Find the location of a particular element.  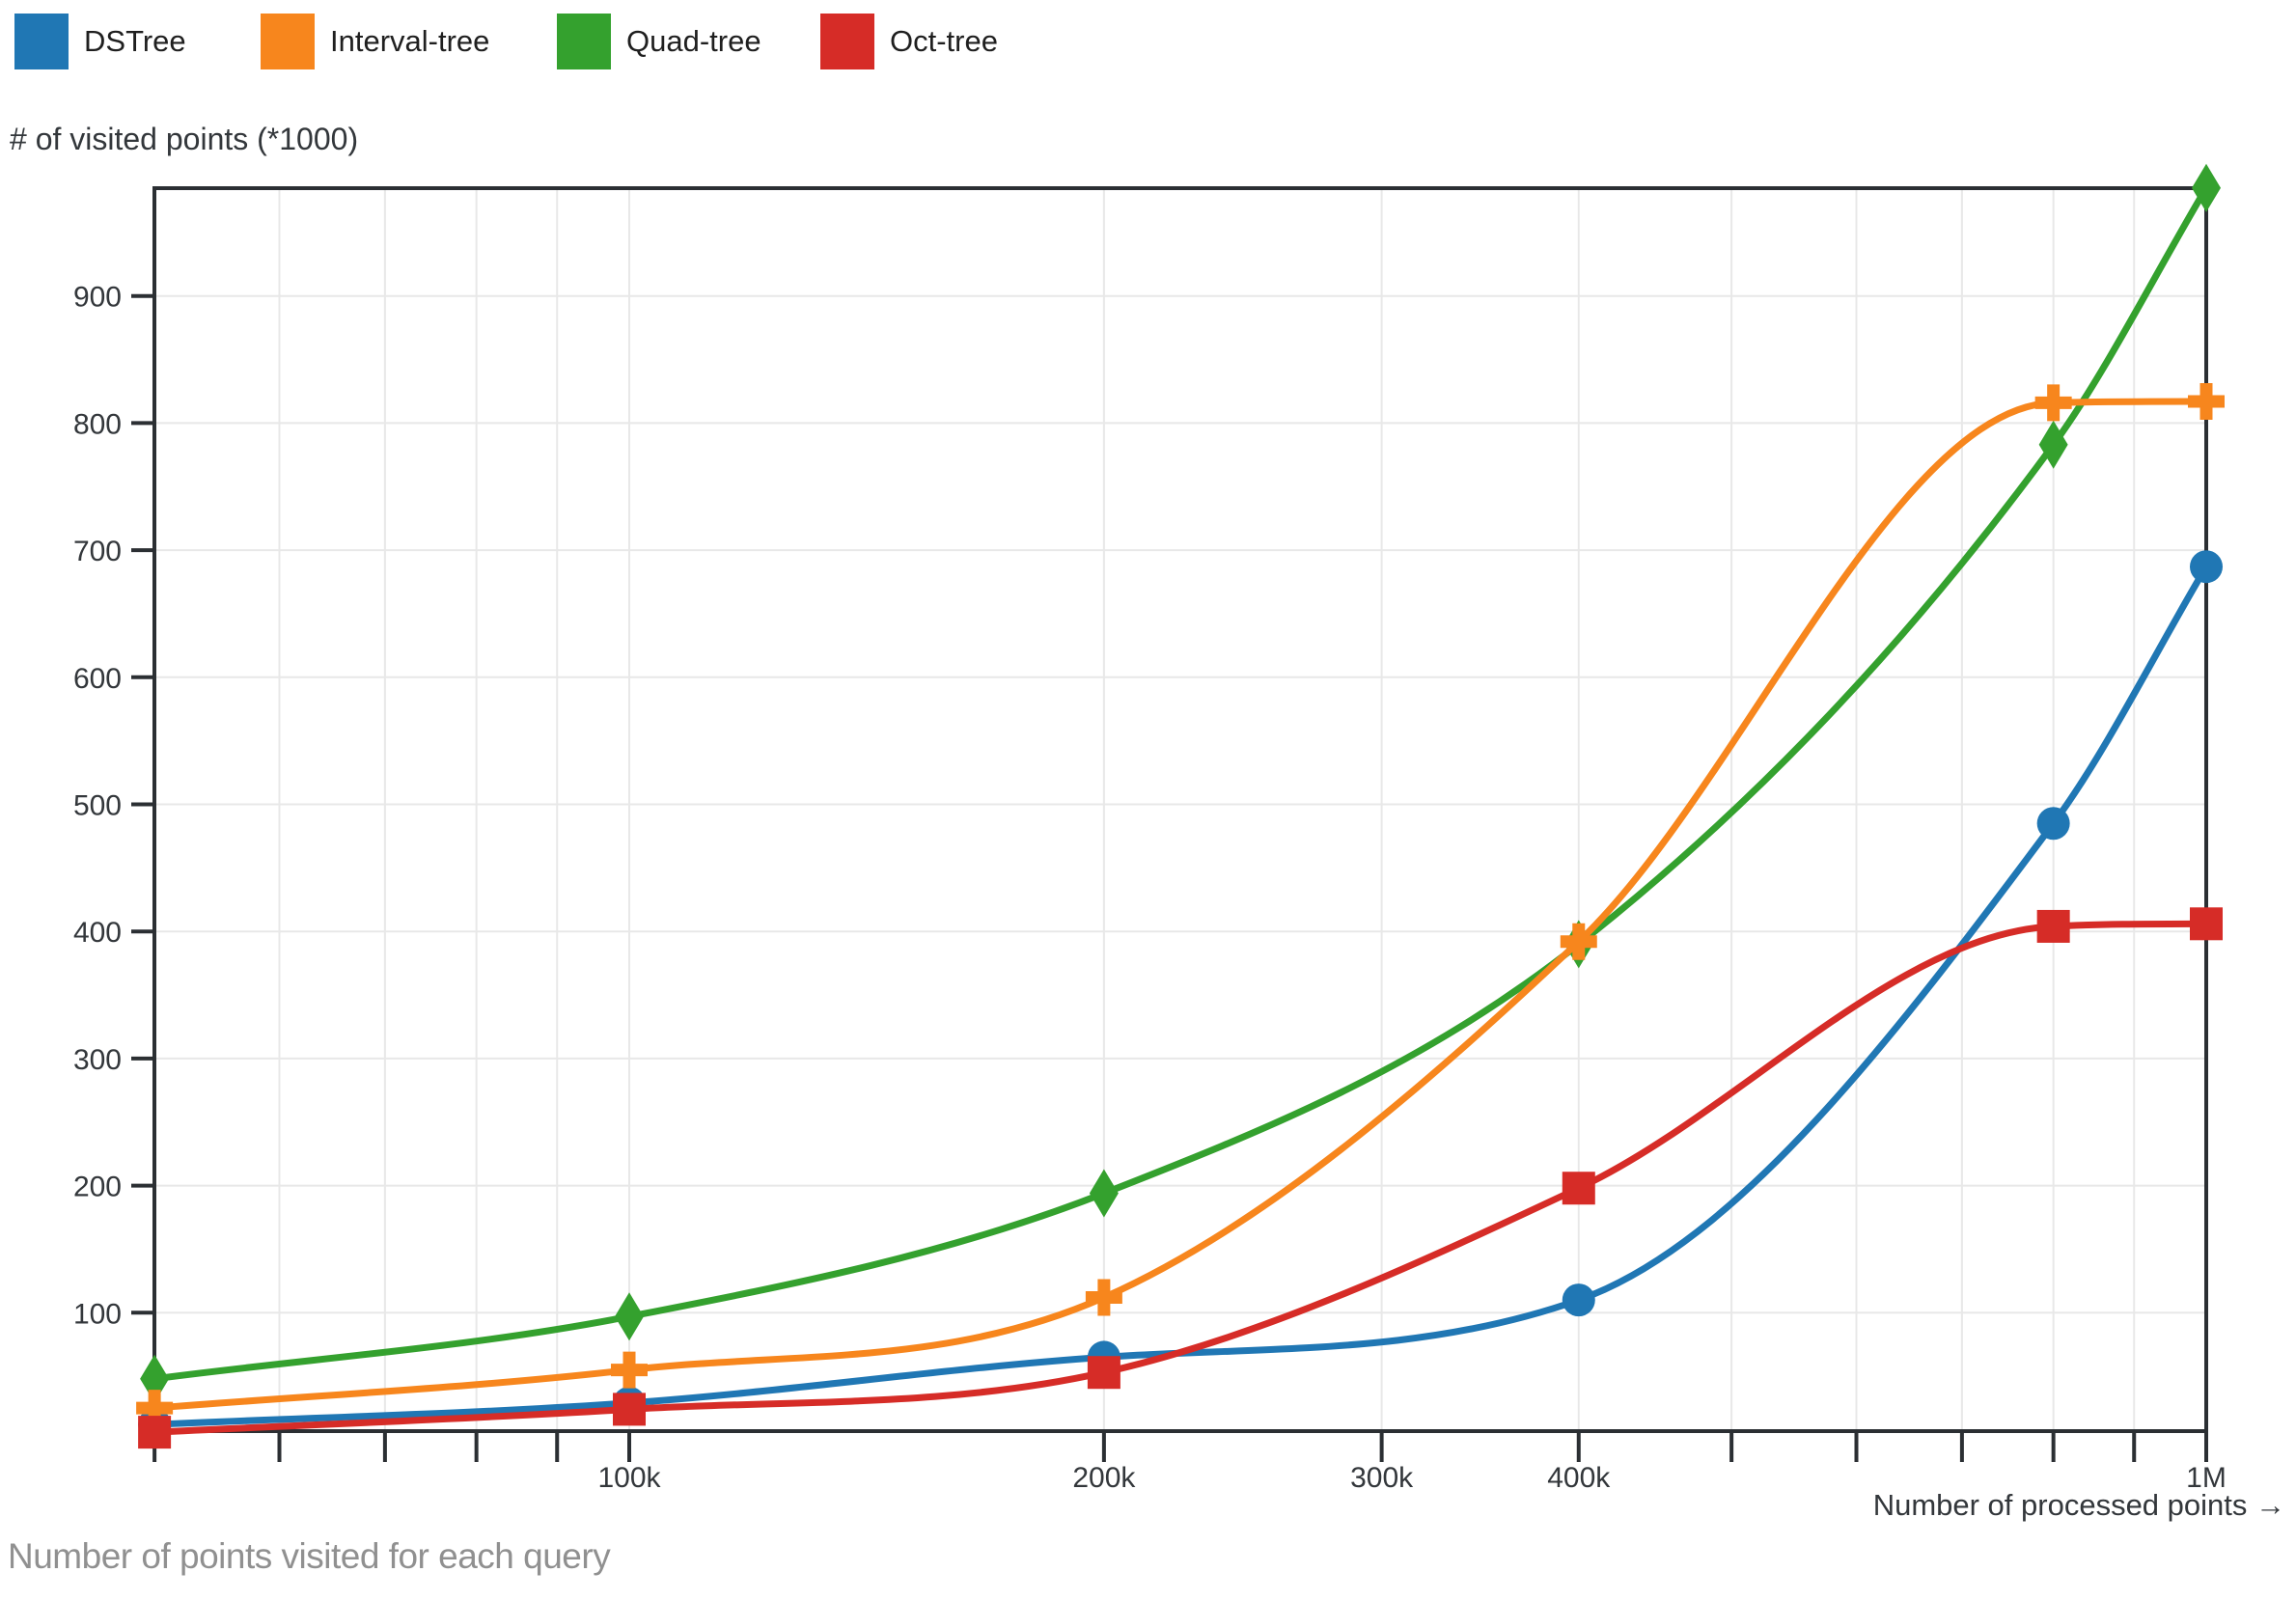

legend-item-oct-tree: Oct-tree is located at coordinates (909, 41).